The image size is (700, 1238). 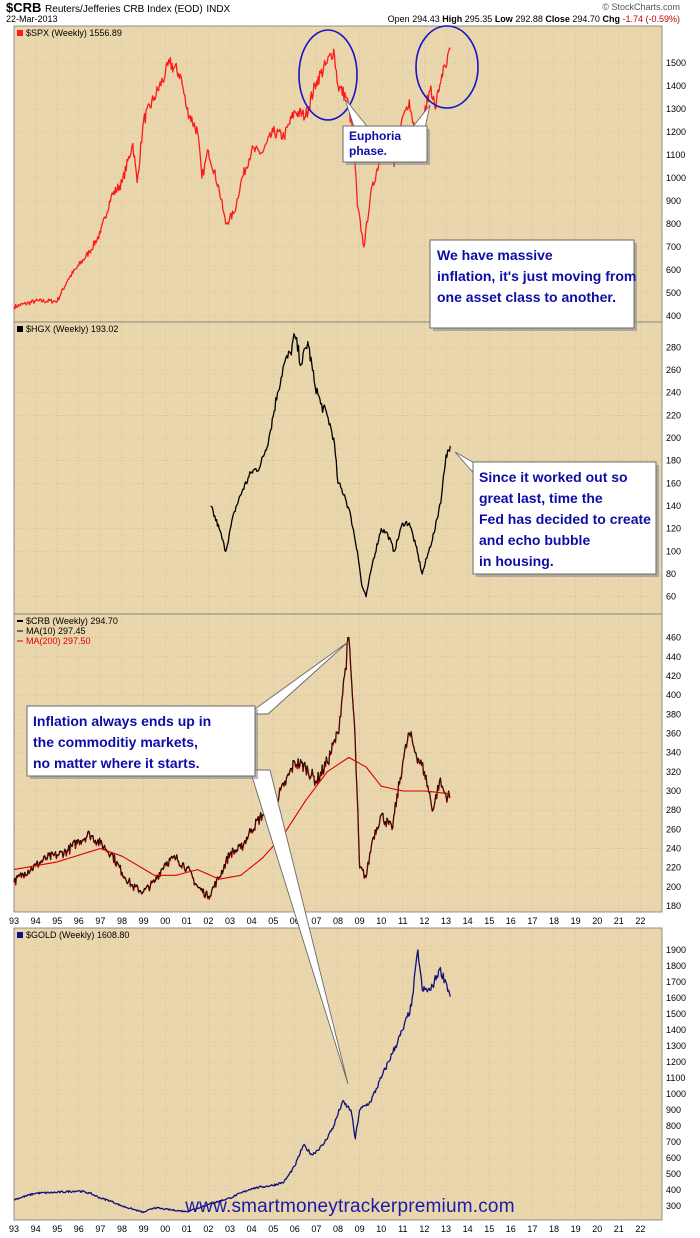 I want to click on low-value: 292.88, so click(x=529, y=19).